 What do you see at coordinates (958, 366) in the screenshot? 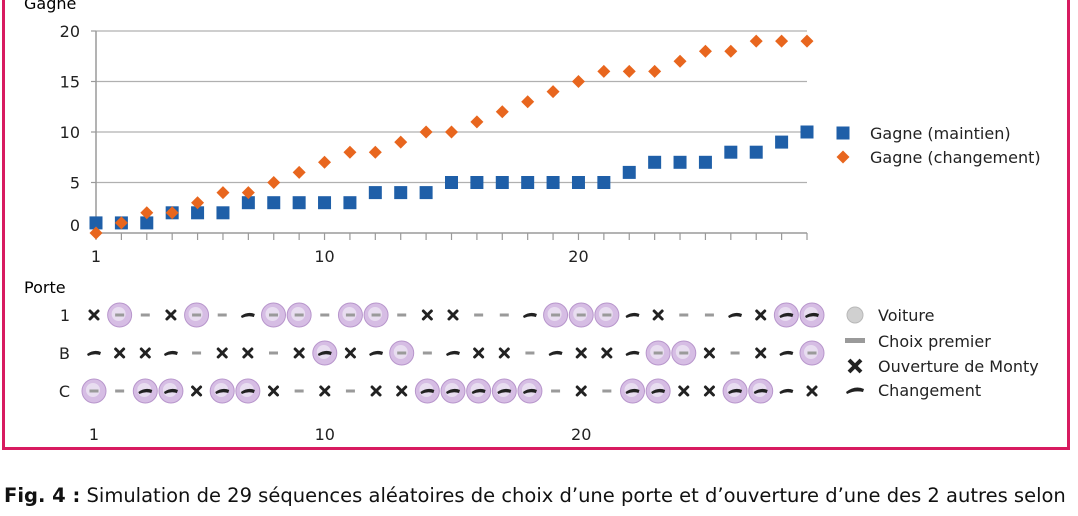
I see `door-legend-label: Ouverture de Monty` at bounding box center [958, 366].